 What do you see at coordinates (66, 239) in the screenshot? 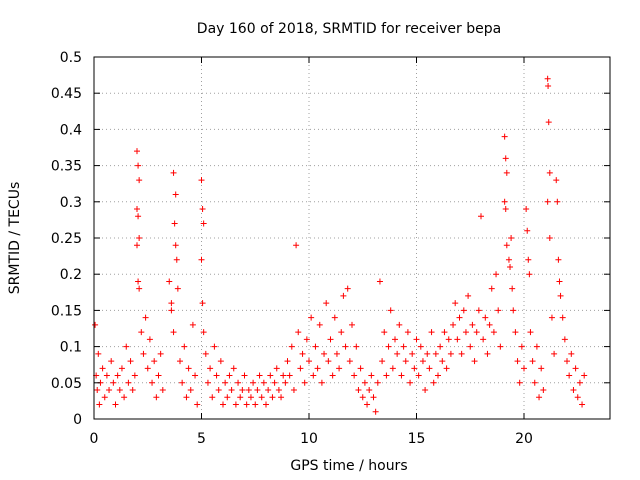
I see `y-tick-label: 0.25` at bounding box center [66, 239].